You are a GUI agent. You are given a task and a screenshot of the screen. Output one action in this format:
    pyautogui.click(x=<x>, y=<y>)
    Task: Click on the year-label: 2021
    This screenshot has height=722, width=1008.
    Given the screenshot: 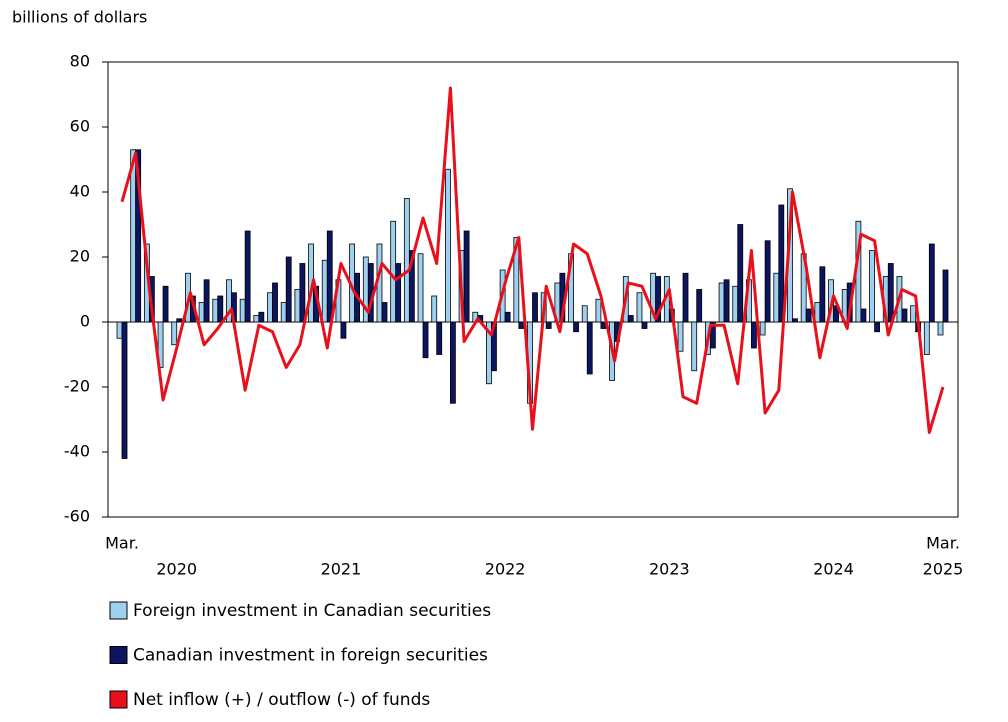 What is the action you would take?
    pyautogui.click(x=341, y=569)
    